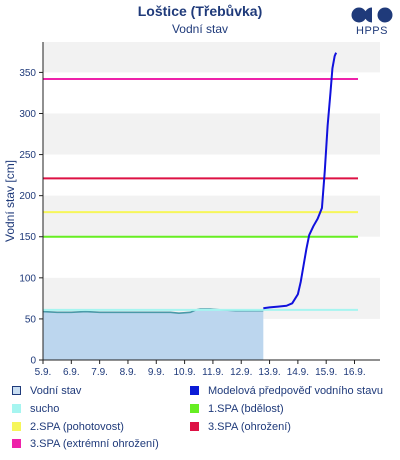 The image size is (400, 460). Describe the element at coordinates (16, 426) in the screenshot. I see `legend-swatch-2spa` at that location.